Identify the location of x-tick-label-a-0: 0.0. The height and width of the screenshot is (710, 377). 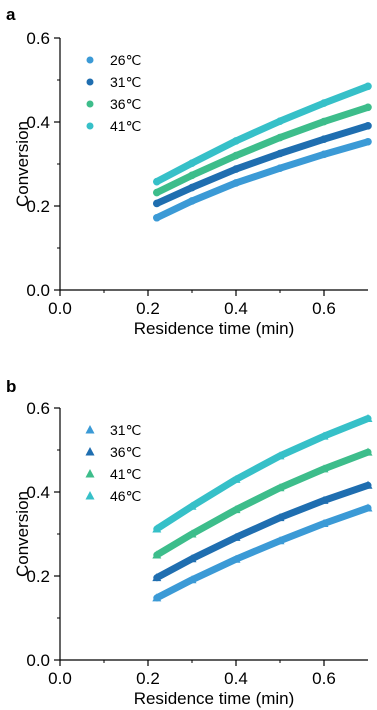
(60, 308).